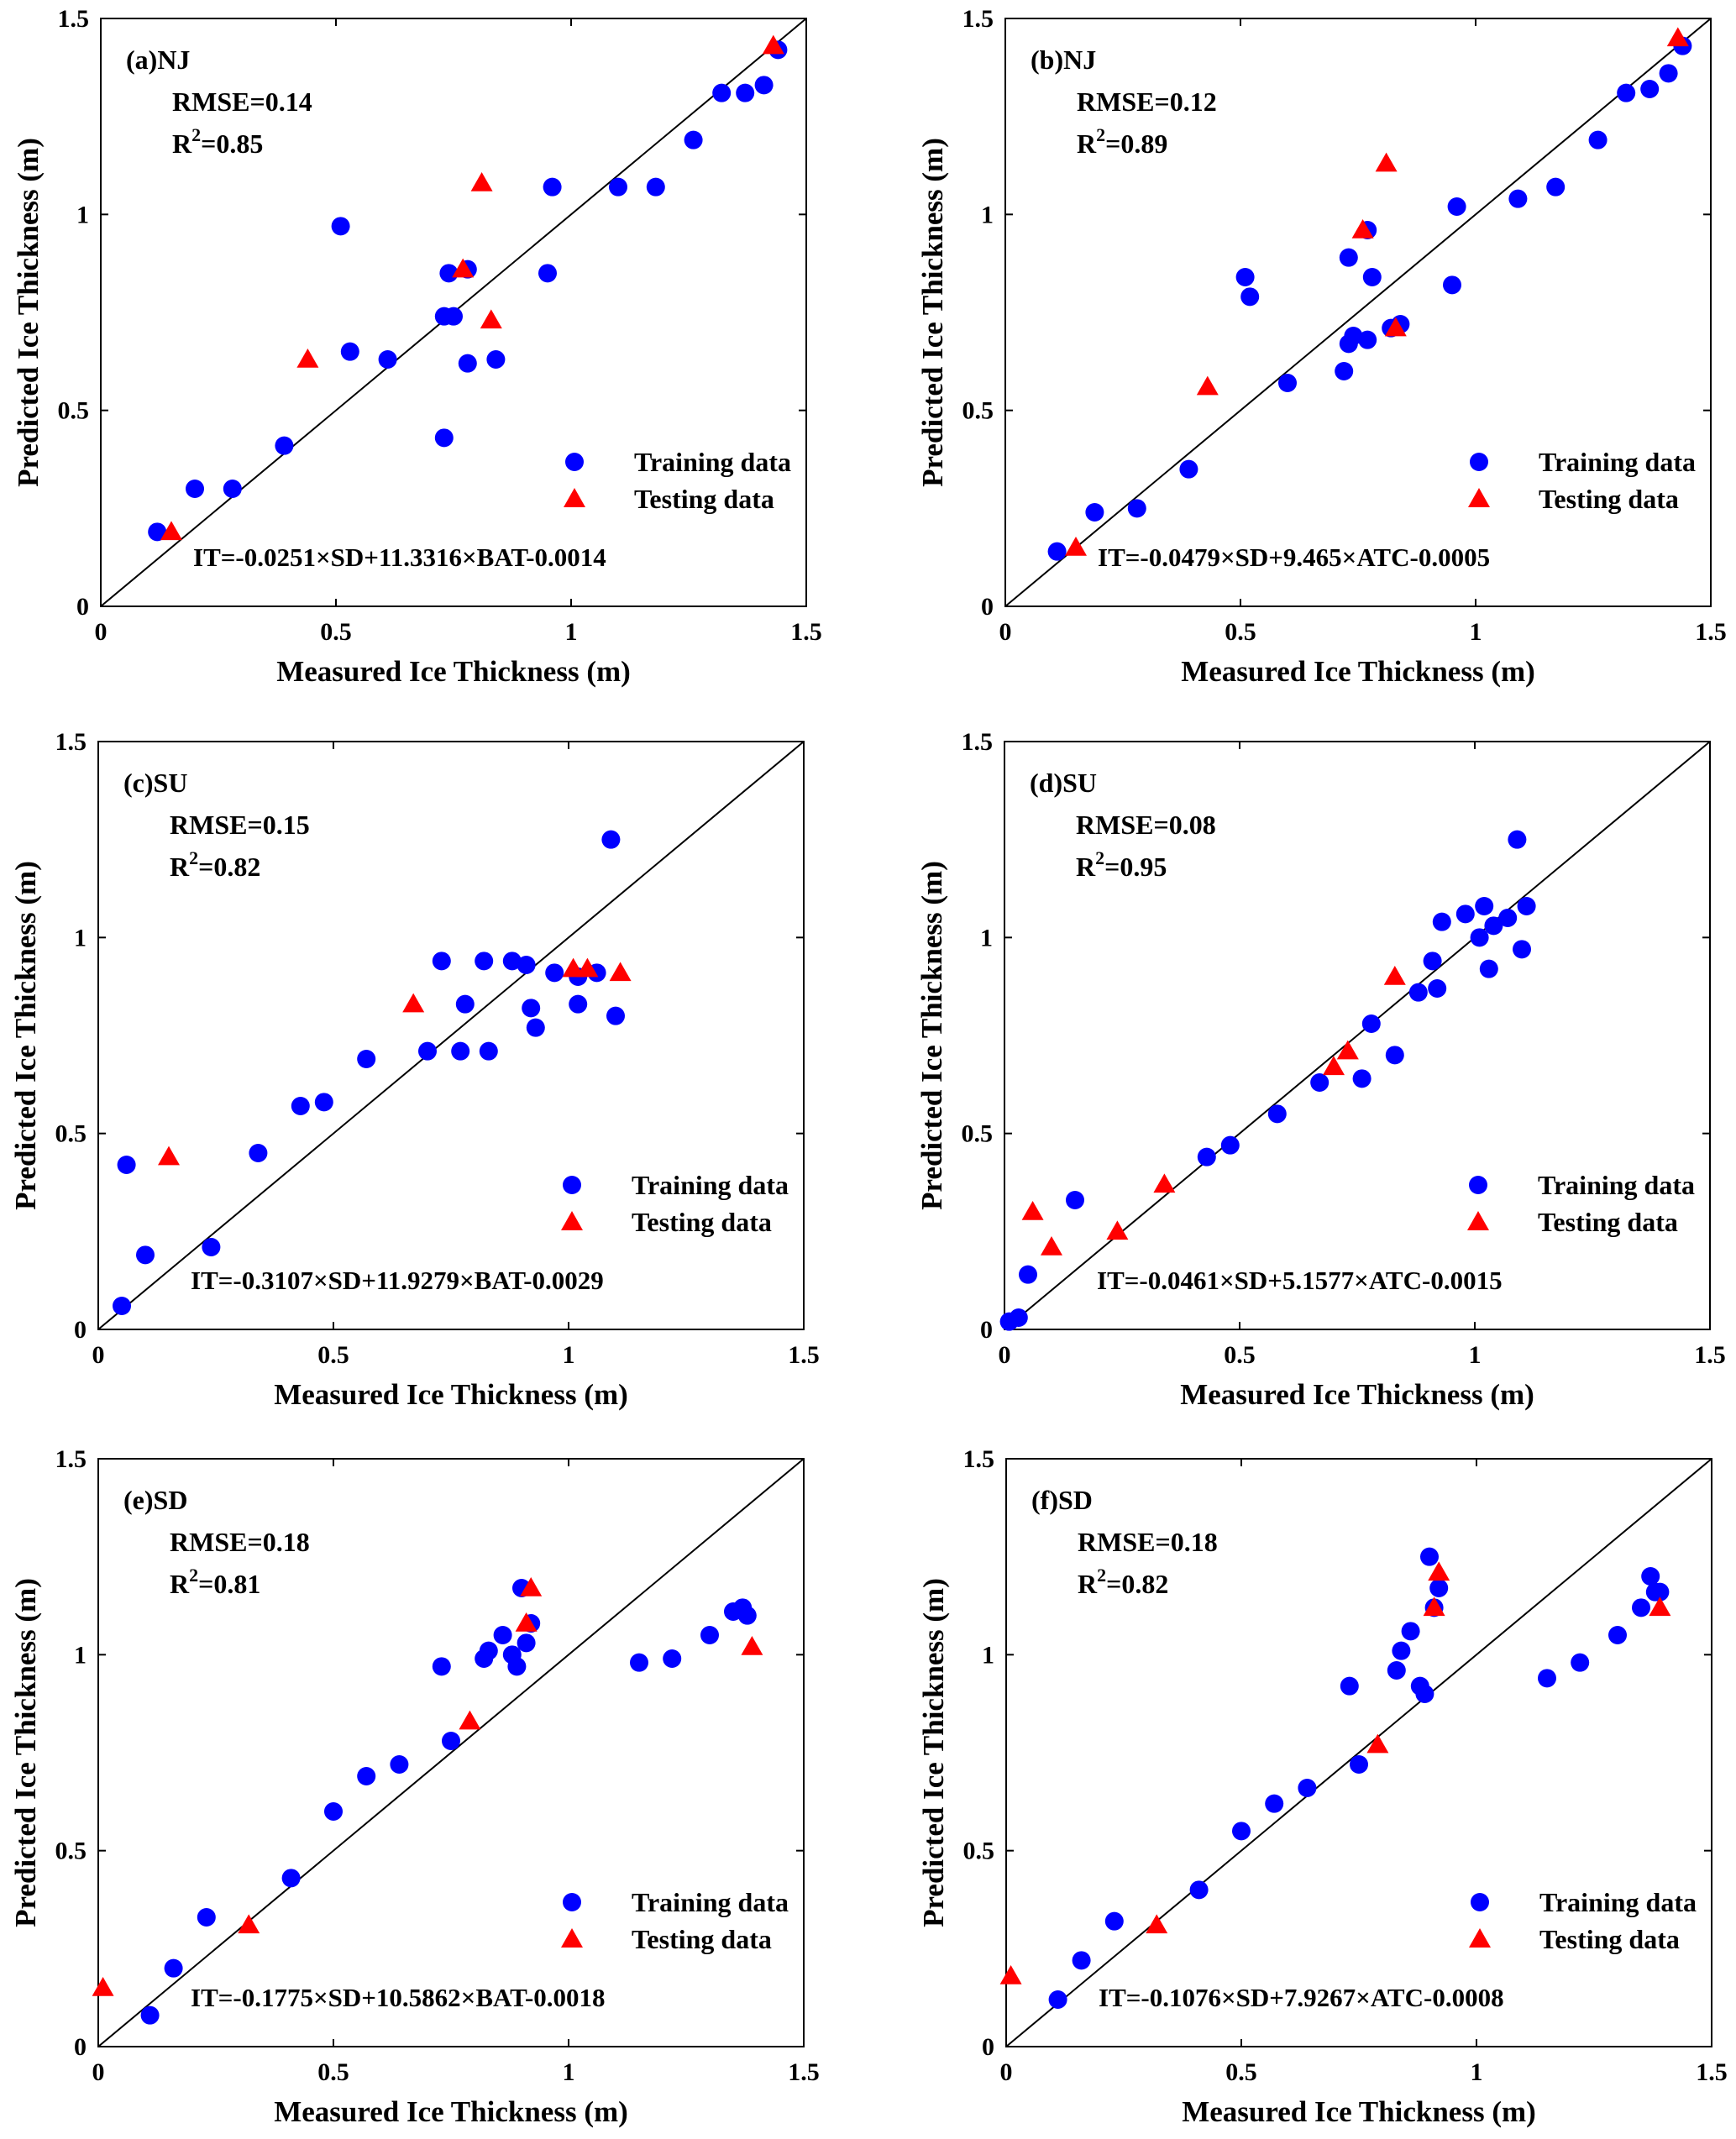 The height and width of the screenshot is (2139, 1736). Describe the element at coordinates (242, 102) in the screenshot. I see `rmse-label: RMSE=0.14` at that location.